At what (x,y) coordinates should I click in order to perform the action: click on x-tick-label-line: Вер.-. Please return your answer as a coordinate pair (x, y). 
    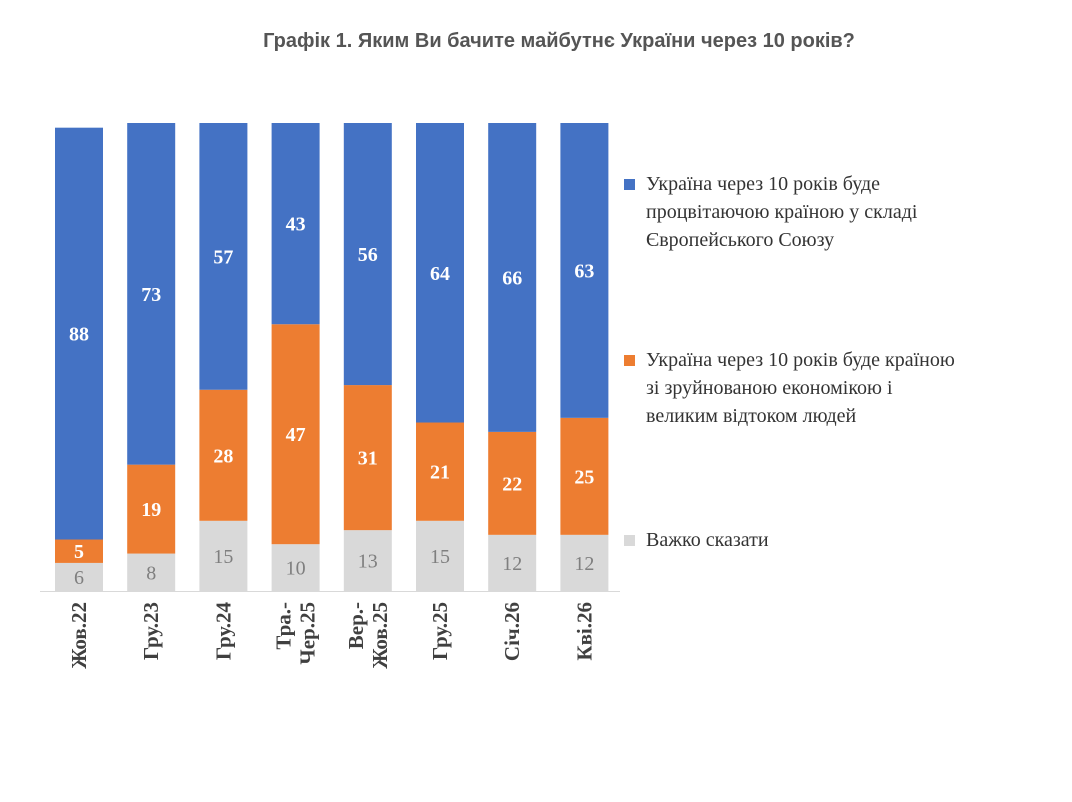
    Looking at the image, I should click on (356, 625).